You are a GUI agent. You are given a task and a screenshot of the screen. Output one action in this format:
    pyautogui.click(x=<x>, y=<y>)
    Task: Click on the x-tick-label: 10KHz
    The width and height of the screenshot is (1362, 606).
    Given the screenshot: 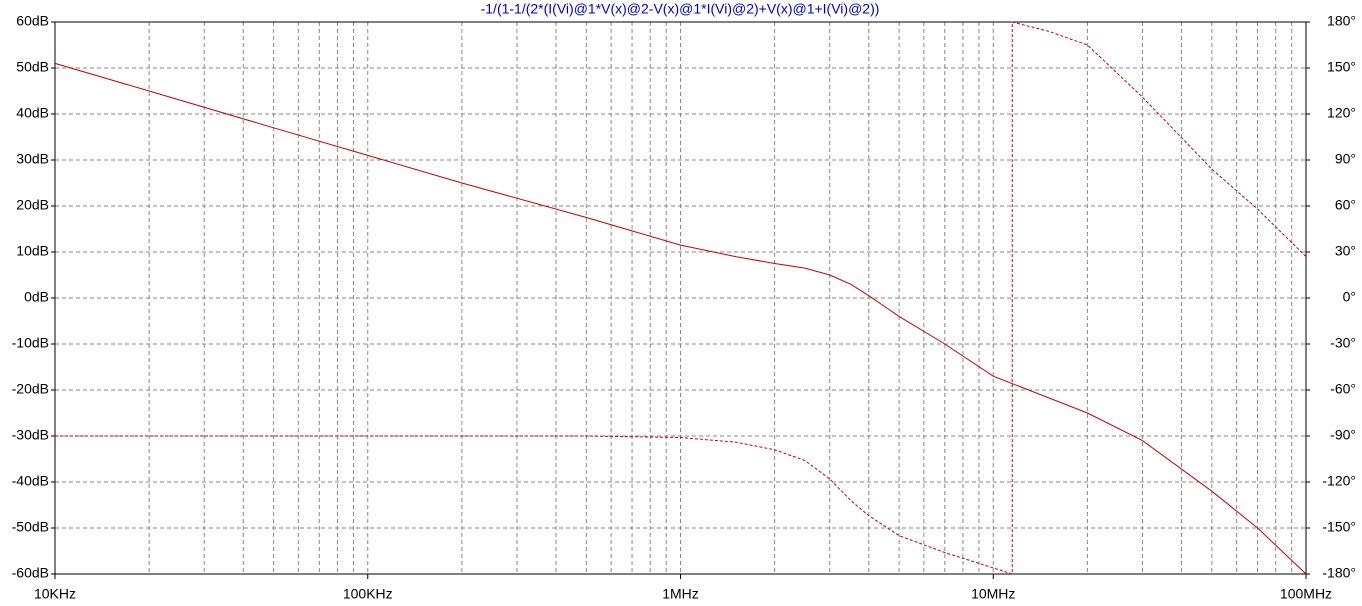 What is the action you would take?
    pyautogui.click(x=55, y=594)
    